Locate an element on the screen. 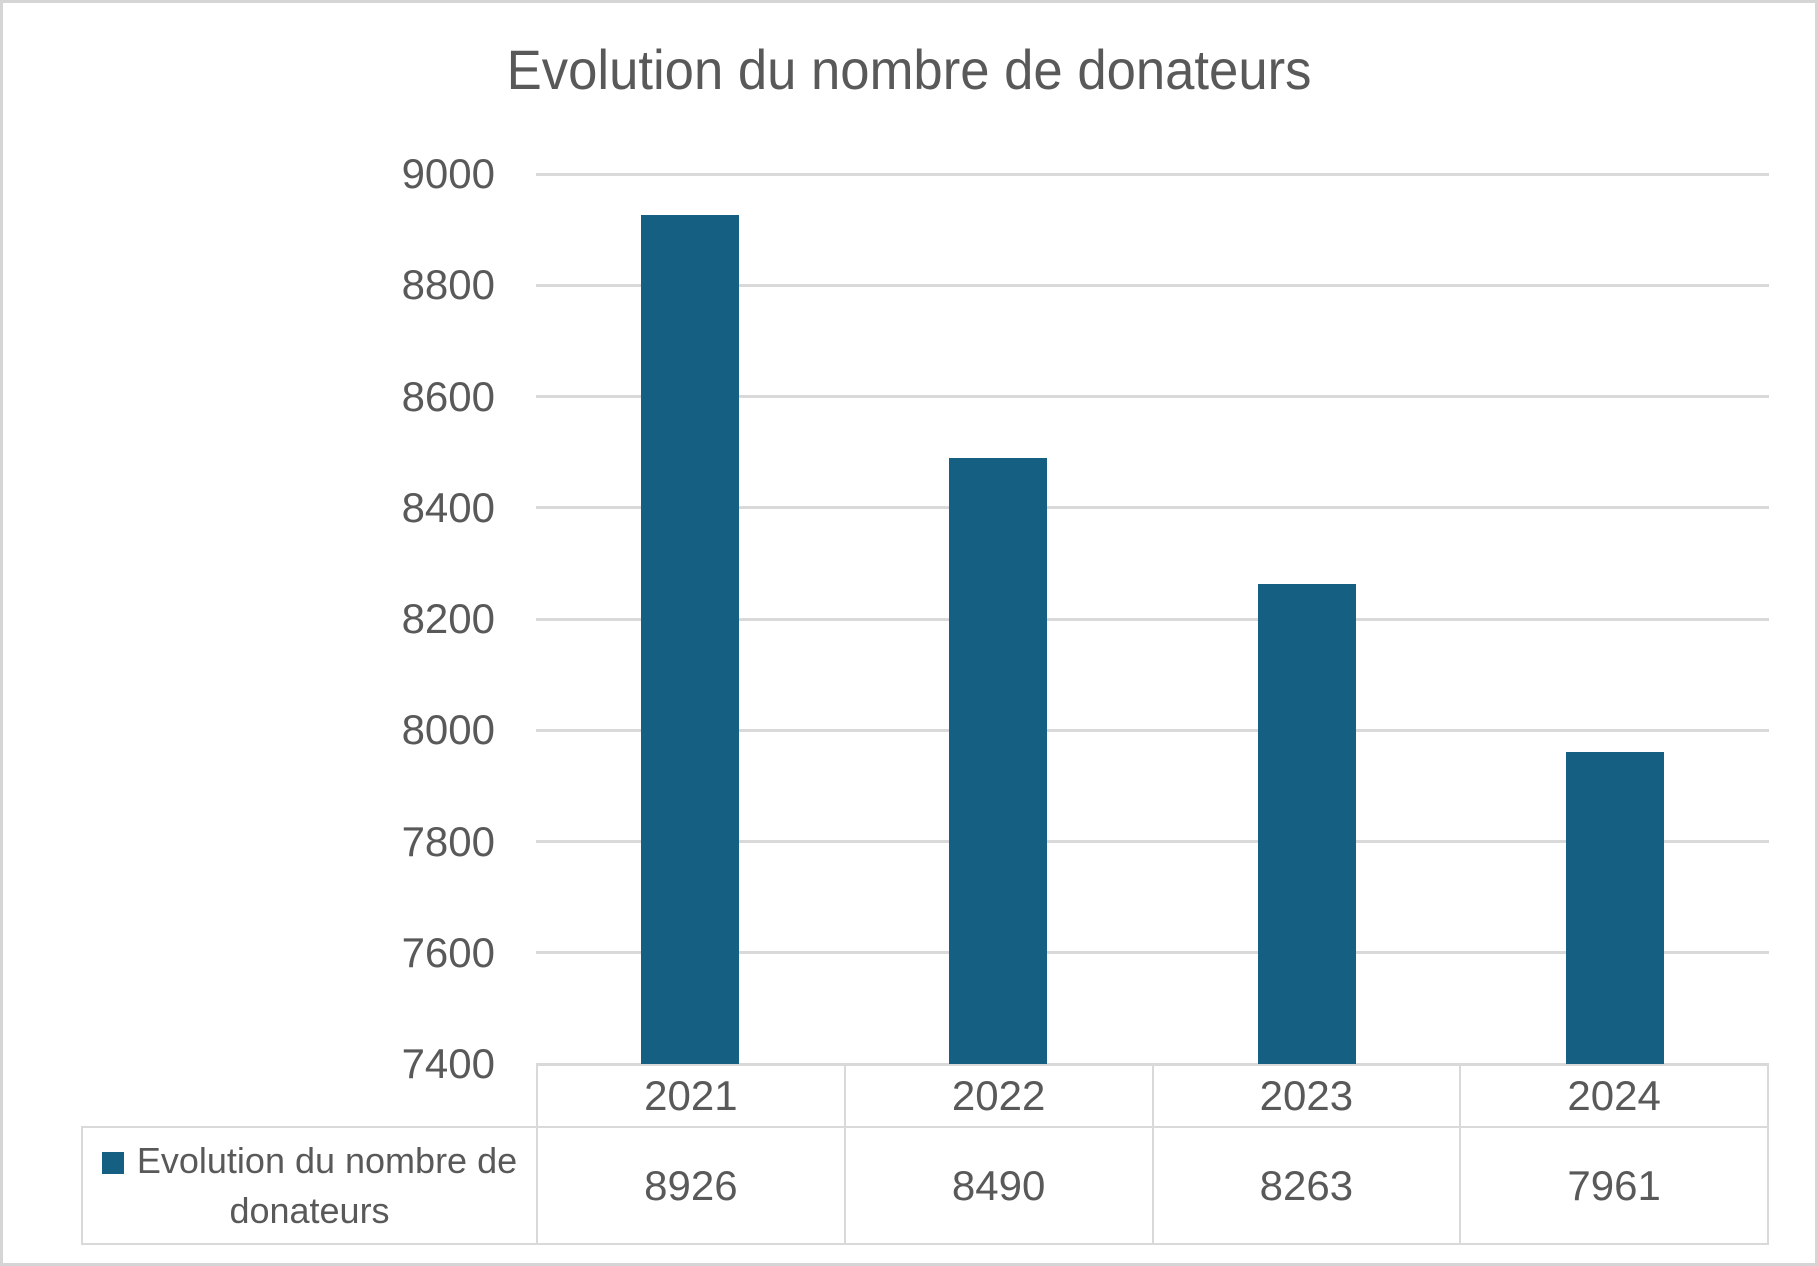 The height and width of the screenshot is (1266, 1818). chart-title: Evolution du nombre de donateurs is located at coordinates (909, 70).